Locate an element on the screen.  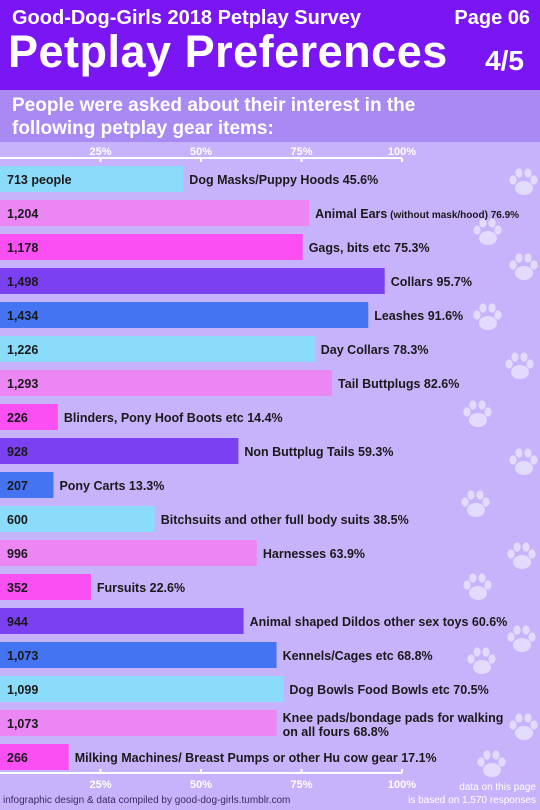
bar-category-label: Animal Ears (without mask/hood) 76.9% is located at coordinates (417, 214).